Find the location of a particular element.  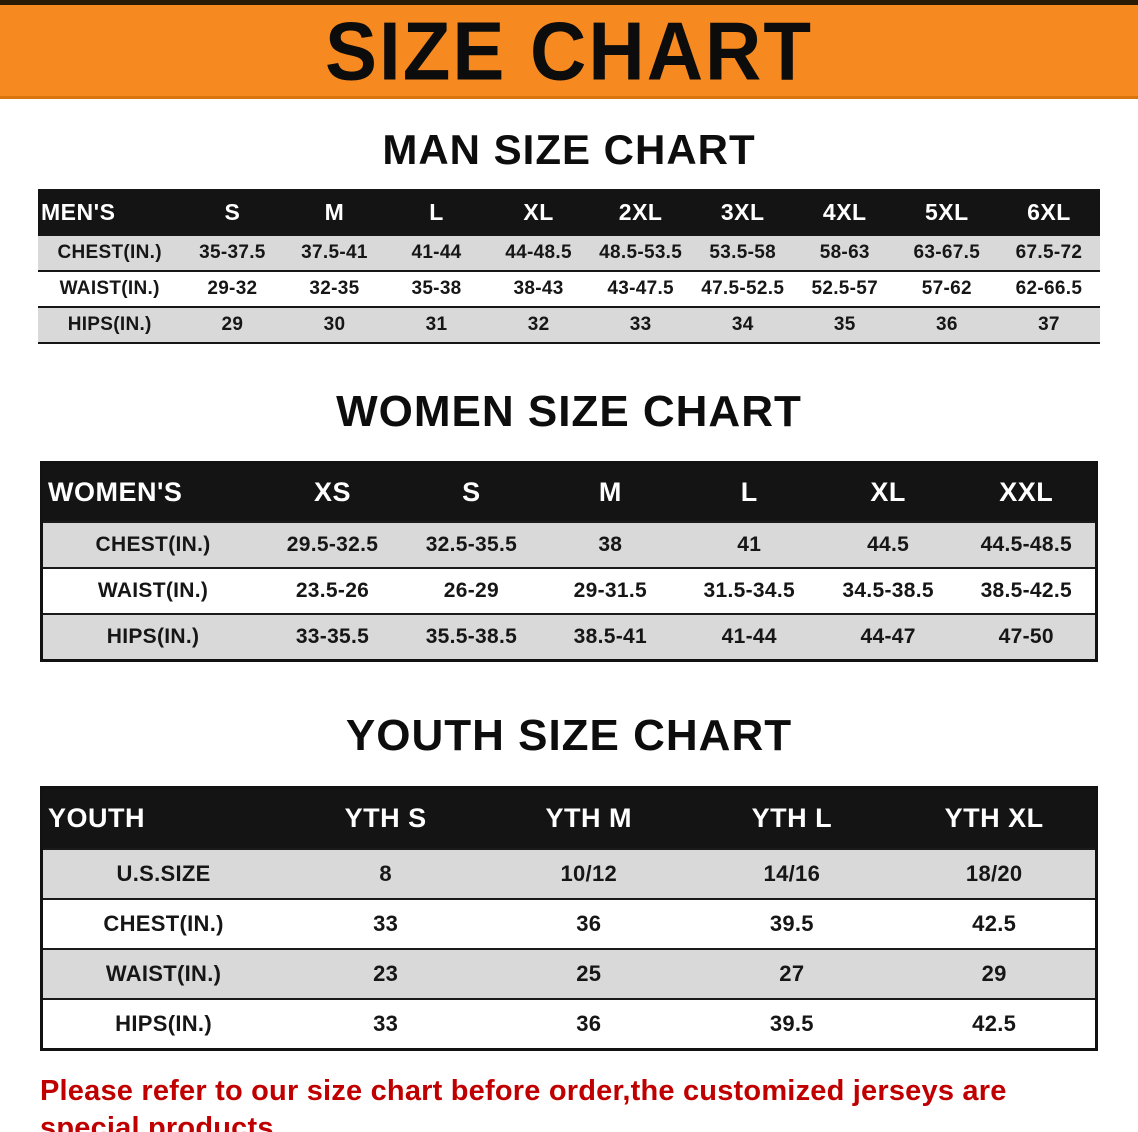

header-row: YOUTH YTH S YTH M YTH L YTH XL is located at coordinates (569, 818).